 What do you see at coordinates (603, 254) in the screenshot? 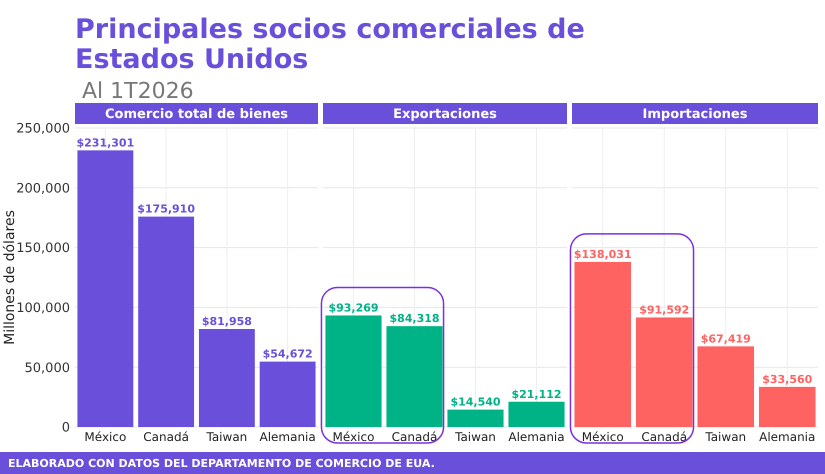
I see `data-label: $138,031` at bounding box center [603, 254].